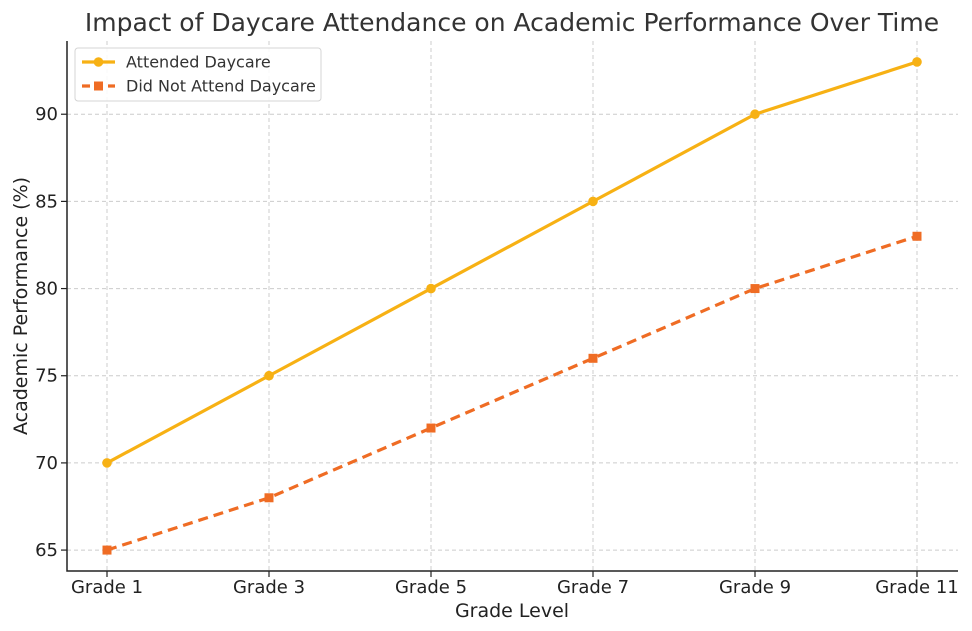 The width and height of the screenshot is (972, 631). Describe the element at coordinates (21, 306) in the screenshot. I see `y-axis-label: Academic Performance (%)` at that location.